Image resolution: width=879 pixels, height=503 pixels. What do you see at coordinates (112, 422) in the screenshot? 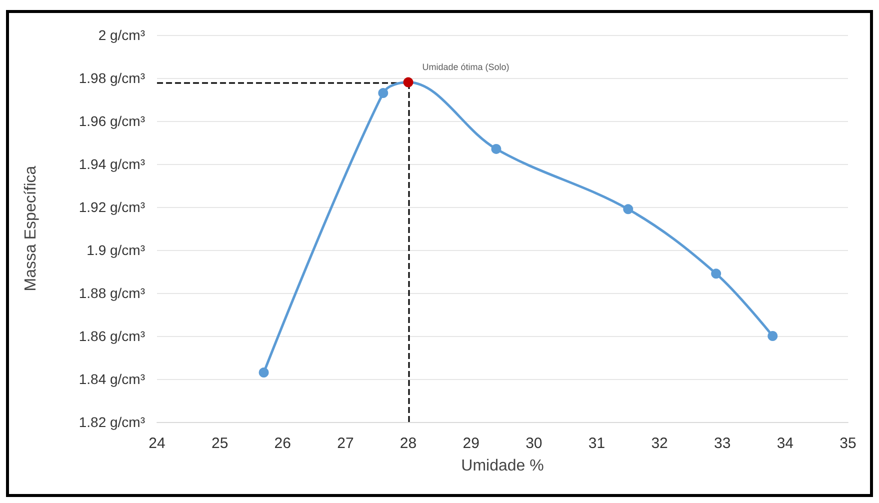
I see `y-tick-label: 1.82 g/cm³` at bounding box center [112, 422].